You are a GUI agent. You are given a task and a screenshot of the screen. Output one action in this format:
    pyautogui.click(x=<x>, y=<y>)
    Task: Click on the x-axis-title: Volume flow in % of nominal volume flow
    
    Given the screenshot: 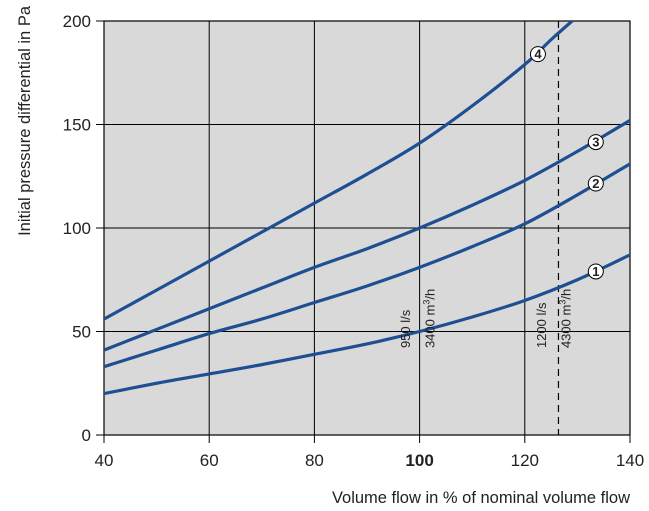 What is the action you would take?
    pyautogui.click(x=481, y=498)
    